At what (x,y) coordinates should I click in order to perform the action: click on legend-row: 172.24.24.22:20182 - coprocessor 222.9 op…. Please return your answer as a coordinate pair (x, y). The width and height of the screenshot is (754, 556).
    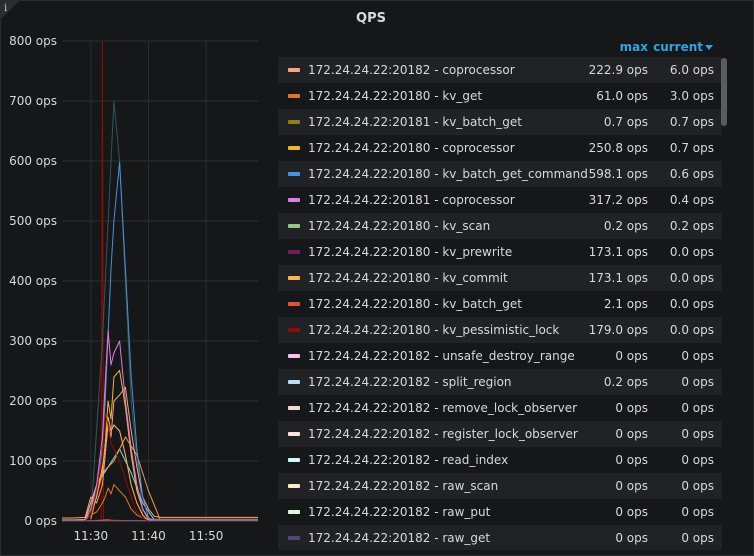
    Looking at the image, I should click on (500, 70).